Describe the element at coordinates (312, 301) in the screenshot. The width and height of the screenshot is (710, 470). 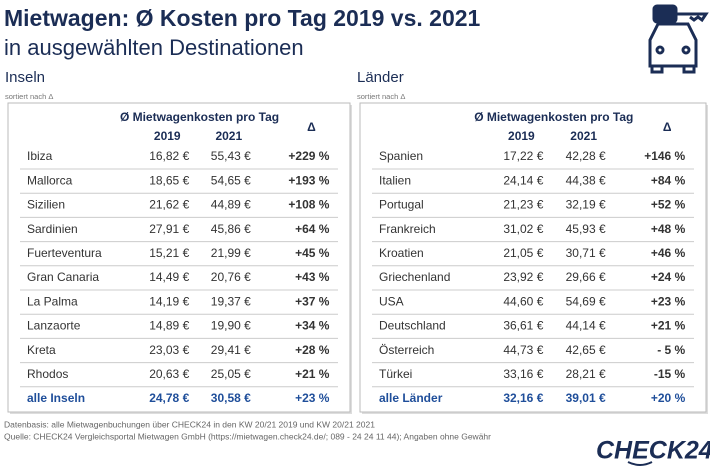
I see `delta-cell: +37 %` at that location.